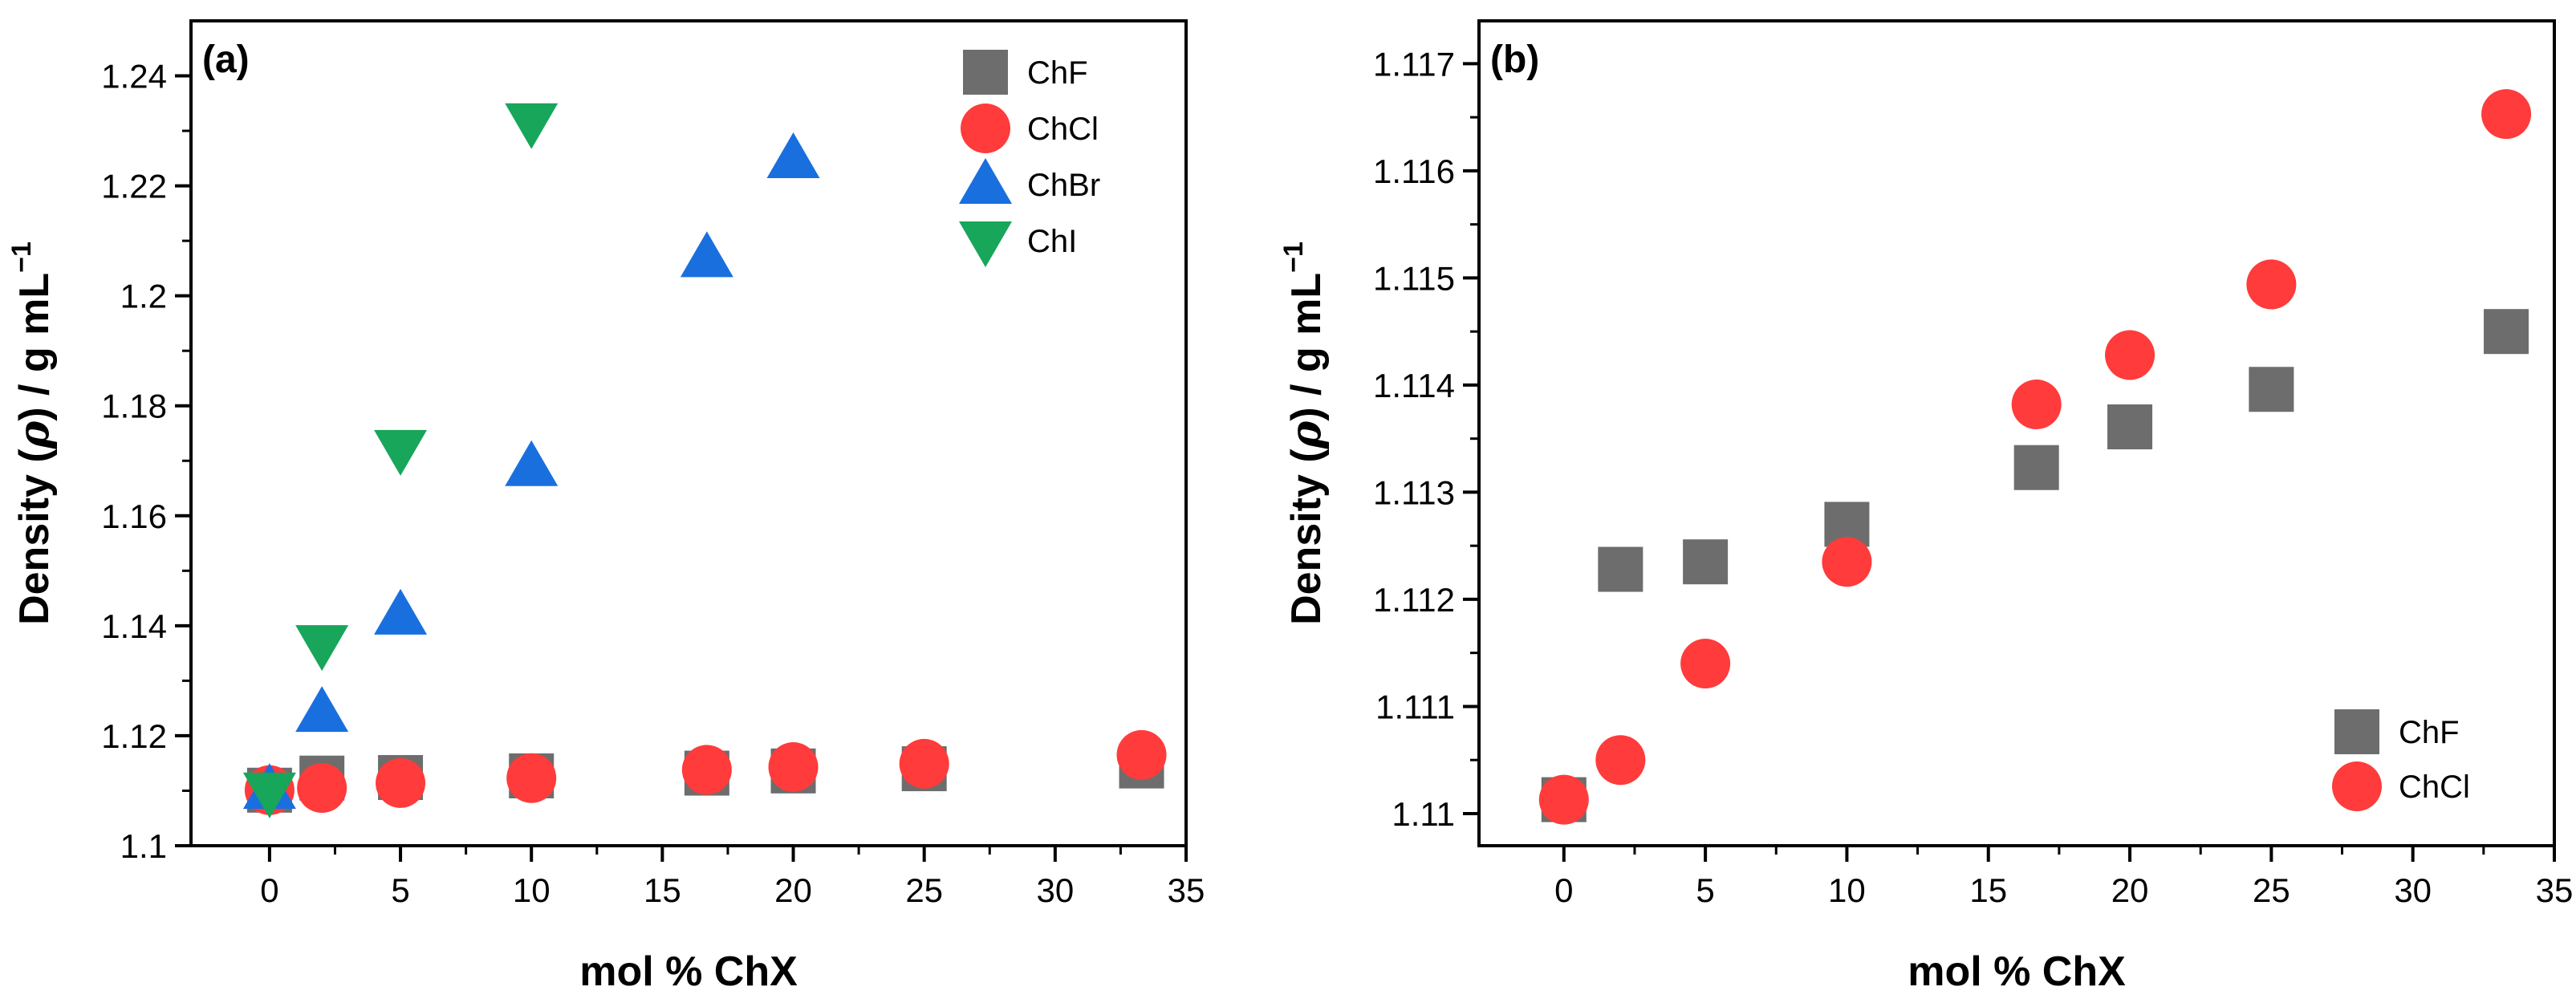 The width and height of the screenshot is (2576, 1007). I want to click on y-tick-label: 1.2, so click(144, 296).